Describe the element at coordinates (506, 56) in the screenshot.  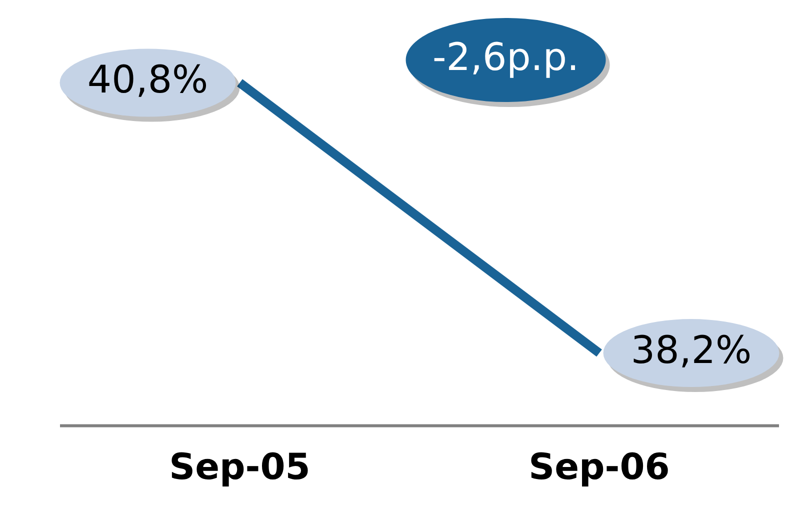
I see `text: -2,6p.p.` at that location.